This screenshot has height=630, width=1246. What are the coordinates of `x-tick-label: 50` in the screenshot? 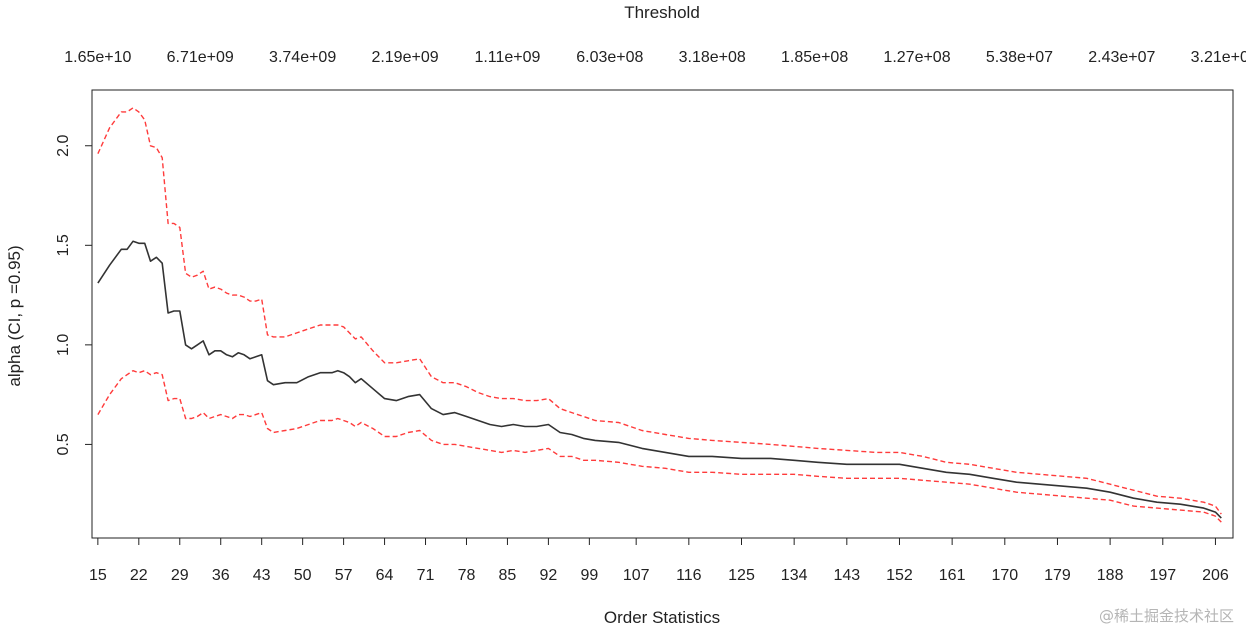 It's located at (303, 575).